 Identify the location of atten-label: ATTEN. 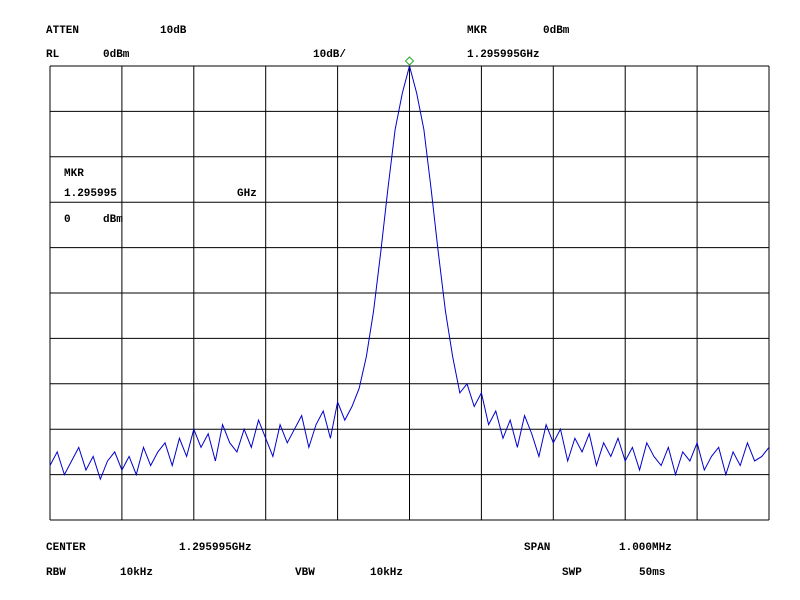
(62, 31).